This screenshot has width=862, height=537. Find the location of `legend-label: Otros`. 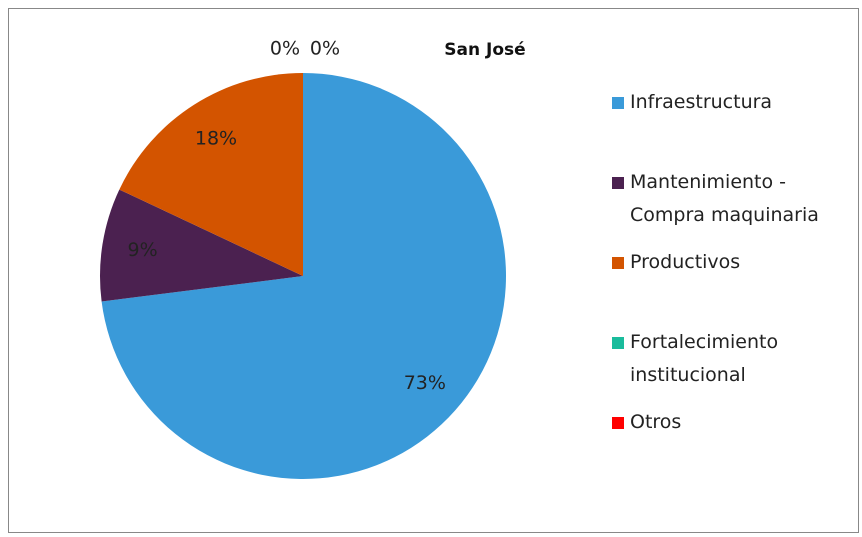

legend-label: Otros is located at coordinates (656, 422).